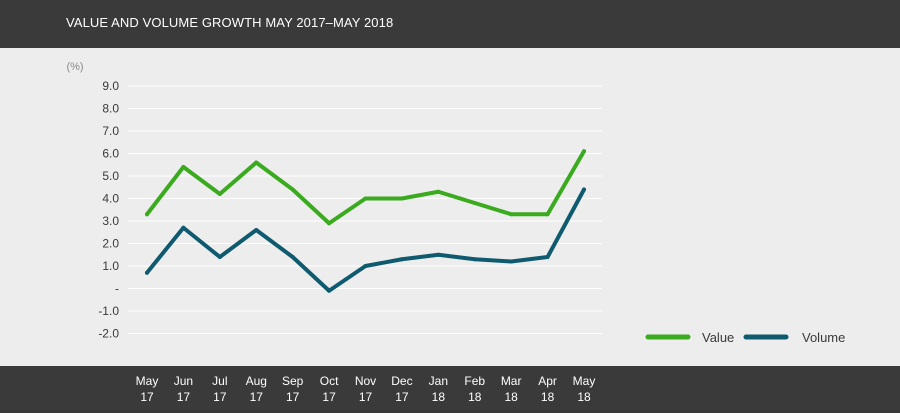  What do you see at coordinates (110, 221) in the screenshot?
I see `y-tick-label: 3.0` at bounding box center [110, 221].